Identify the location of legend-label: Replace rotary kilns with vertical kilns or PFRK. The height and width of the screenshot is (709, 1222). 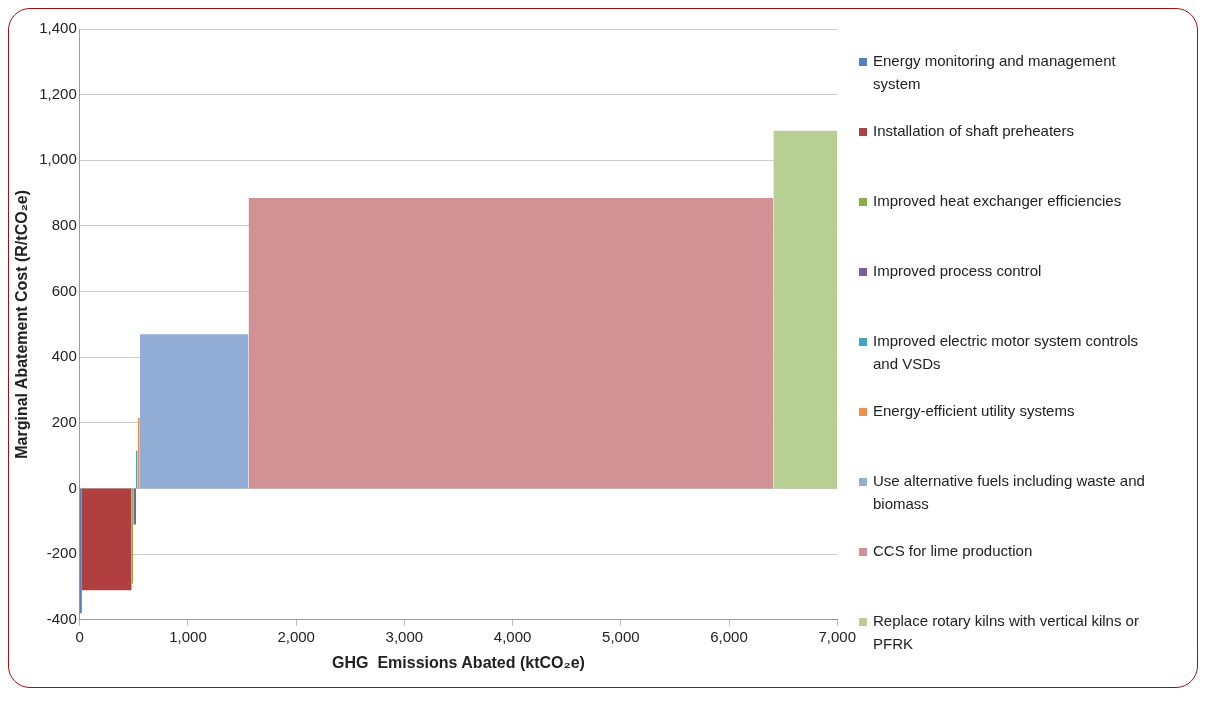
(1006, 632).